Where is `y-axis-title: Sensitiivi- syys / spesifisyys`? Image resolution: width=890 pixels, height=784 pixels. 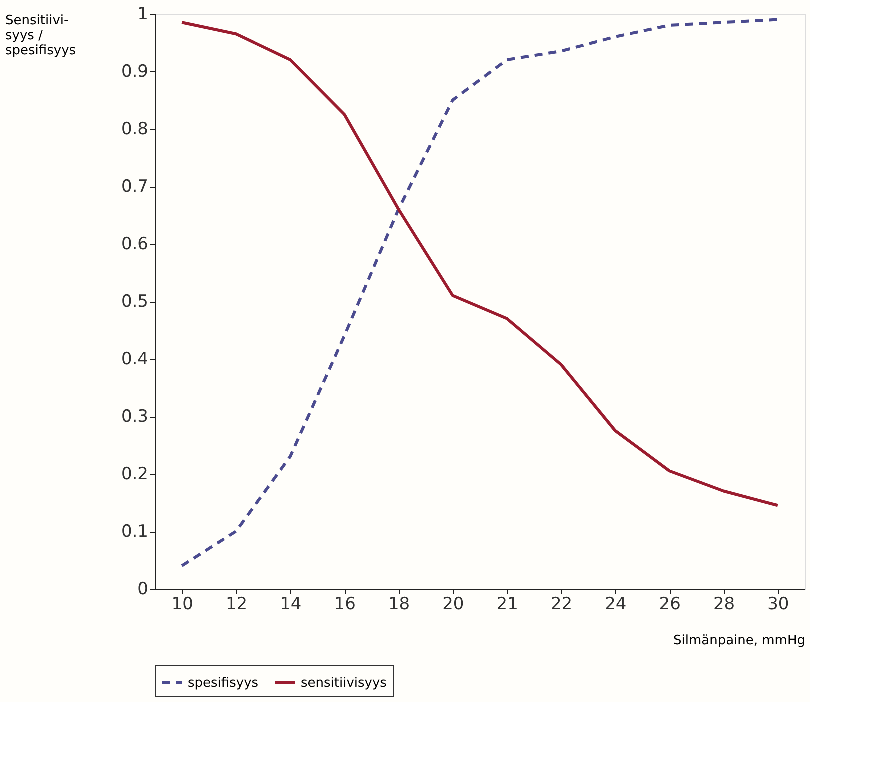 y-axis-title: Sensitiivi- syys / spesifisyys is located at coordinates (41, 36).